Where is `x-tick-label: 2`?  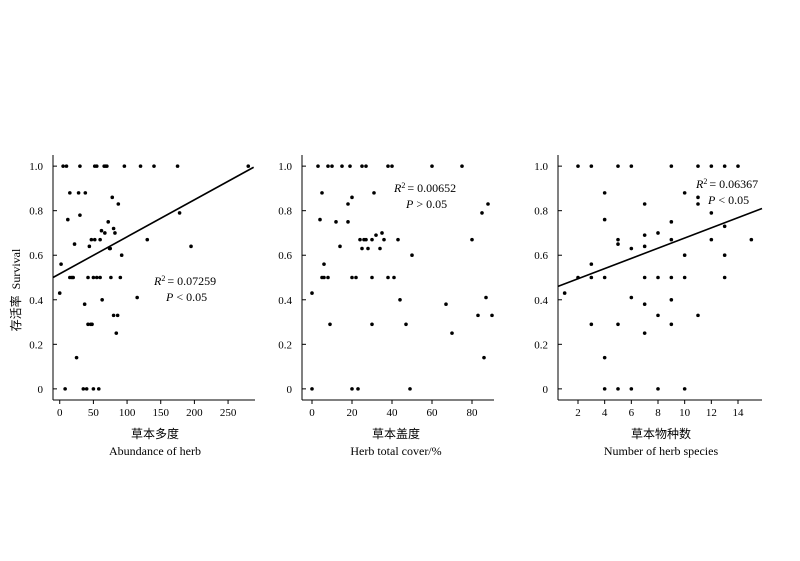
x-tick-label: 2 is located at coordinates (578, 413).